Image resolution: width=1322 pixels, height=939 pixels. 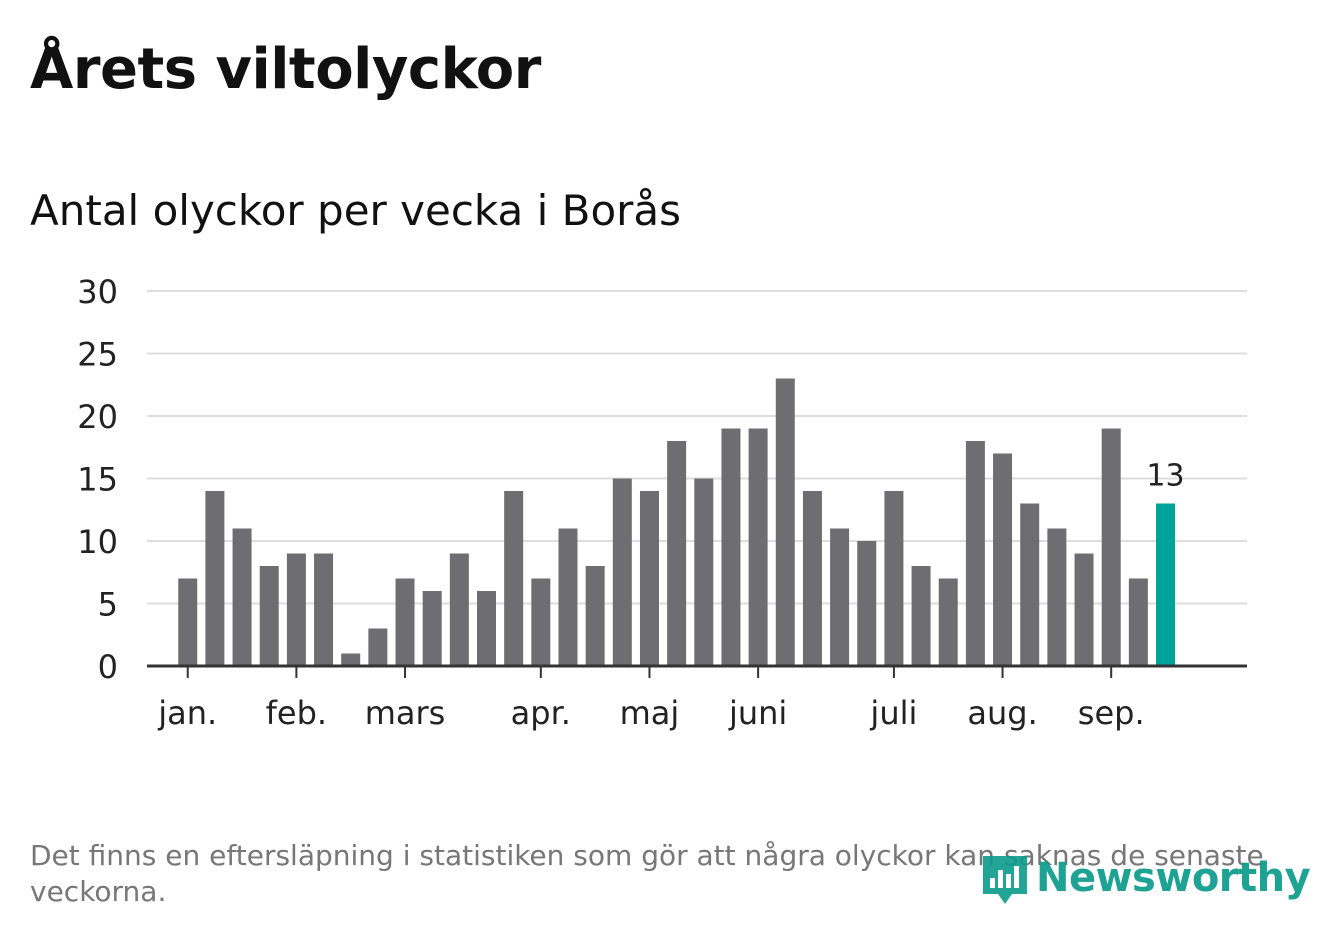 What do you see at coordinates (97, 417) in the screenshot?
I see `y-tick-label: 20` at bounding box center [97, 417].